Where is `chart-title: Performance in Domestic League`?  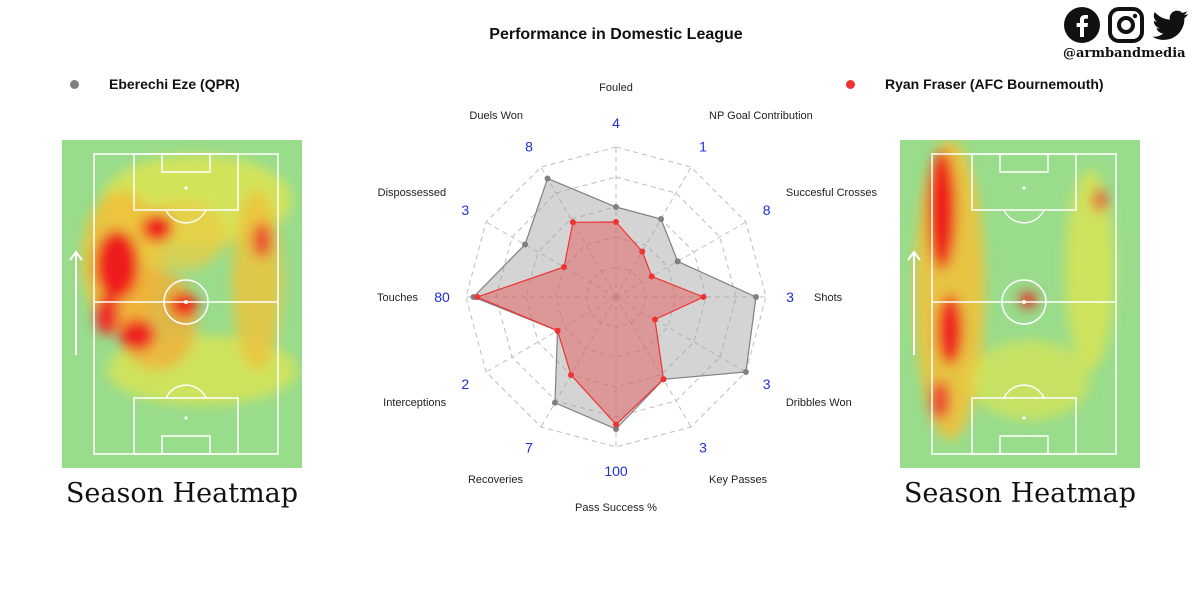 chart-title: Performance in Domestic League is located at coordinates (616, 34).